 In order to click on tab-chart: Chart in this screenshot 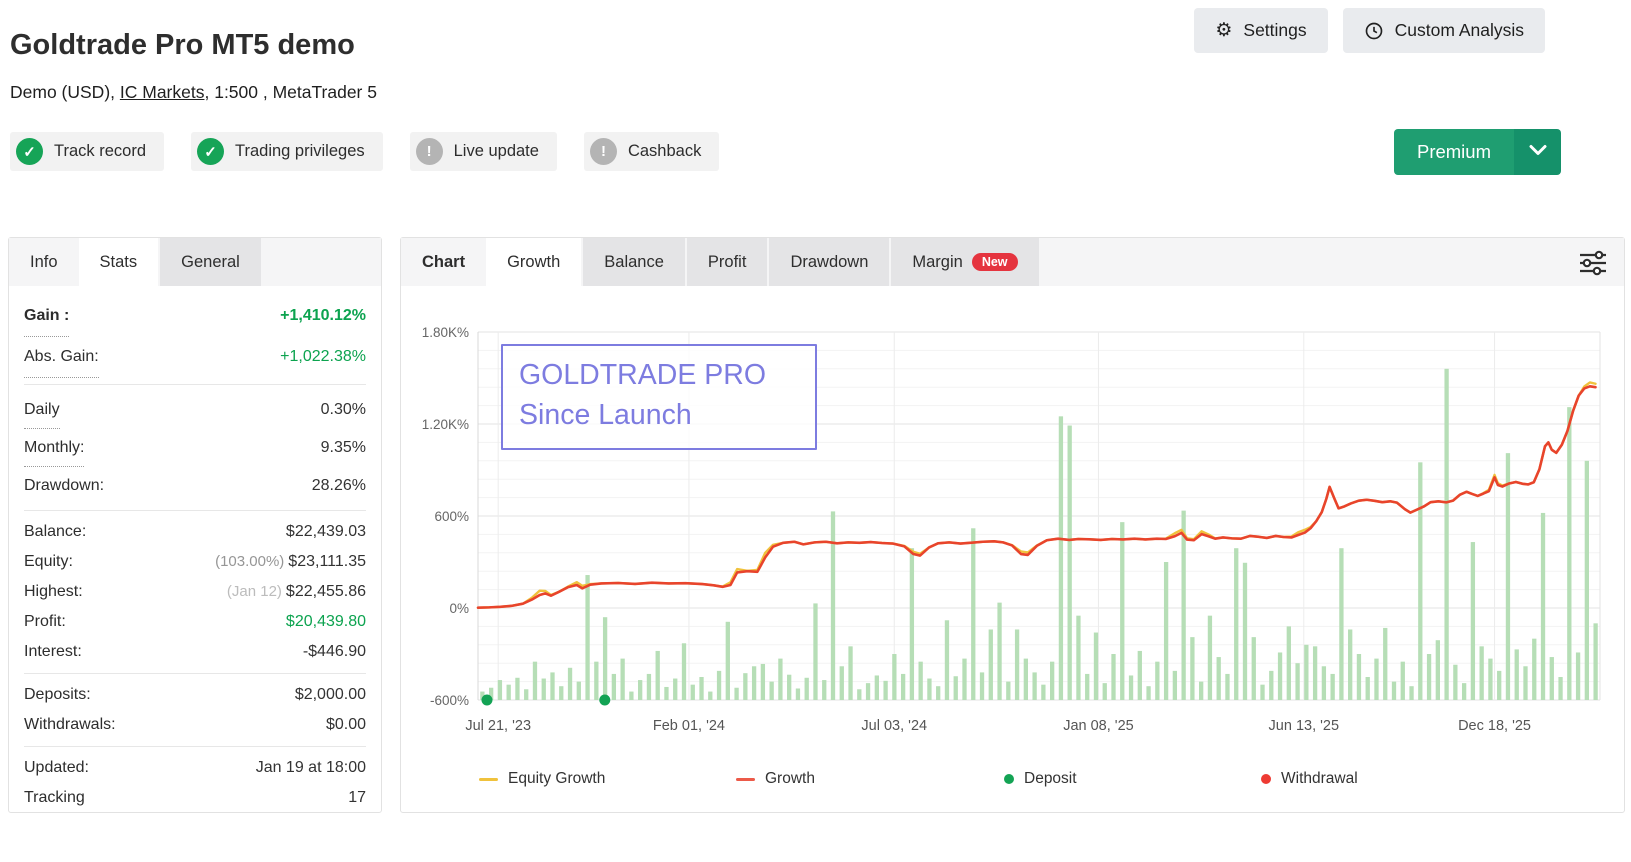, I will do `click(444, 261)`.